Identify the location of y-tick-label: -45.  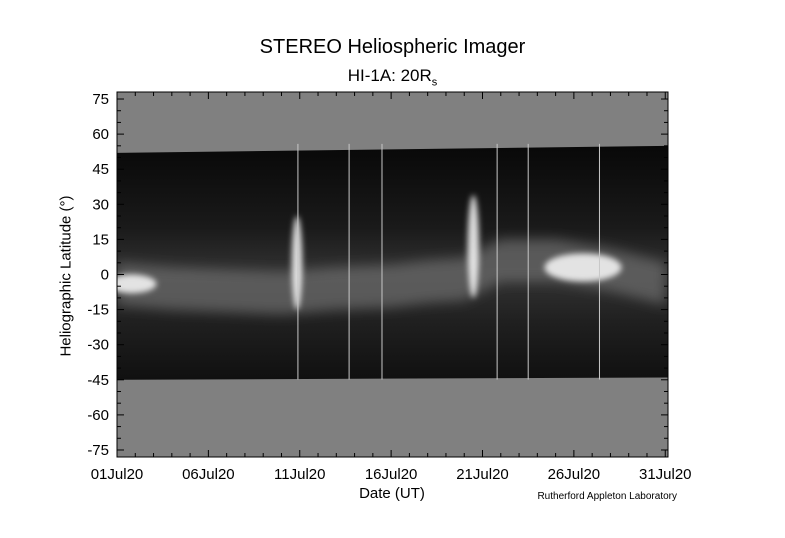
(98, 380).